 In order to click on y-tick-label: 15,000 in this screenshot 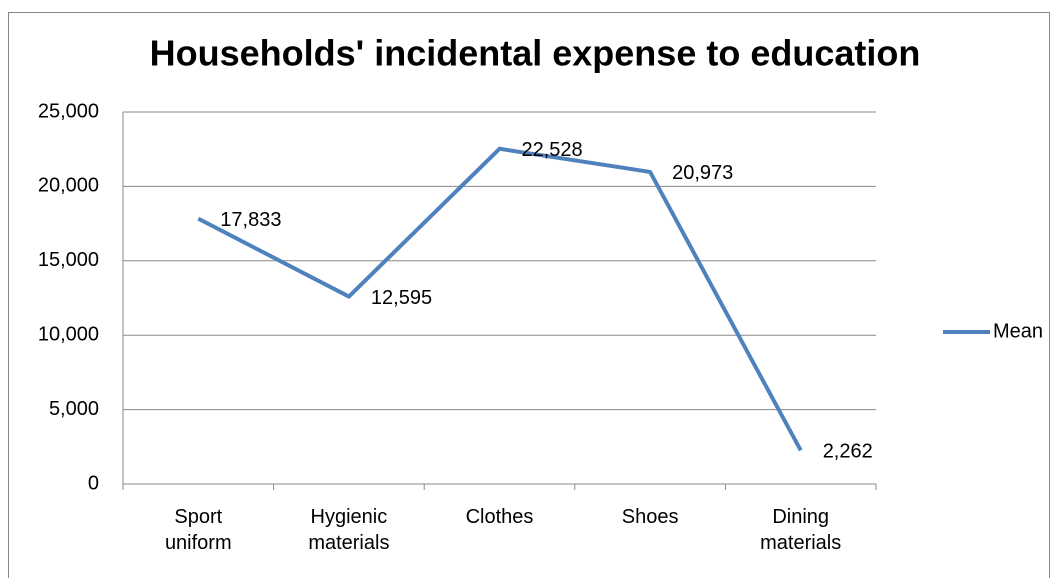, I will do `click(68, 260)`.